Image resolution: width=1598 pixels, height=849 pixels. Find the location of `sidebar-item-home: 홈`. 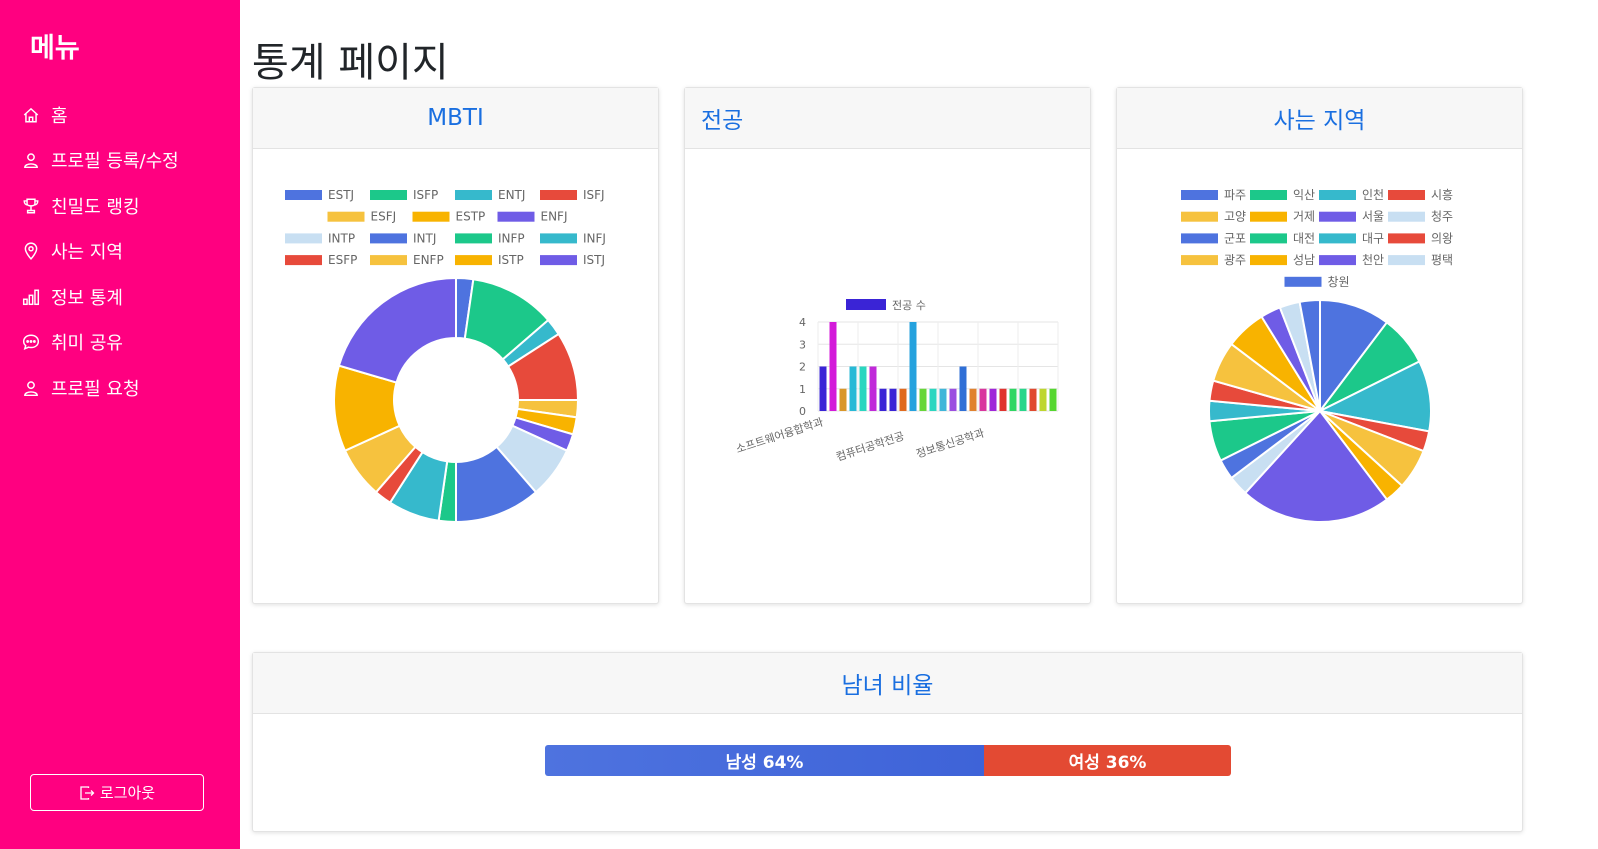

sidebar-item-home: 홈 is located at coordinates (100, 115).